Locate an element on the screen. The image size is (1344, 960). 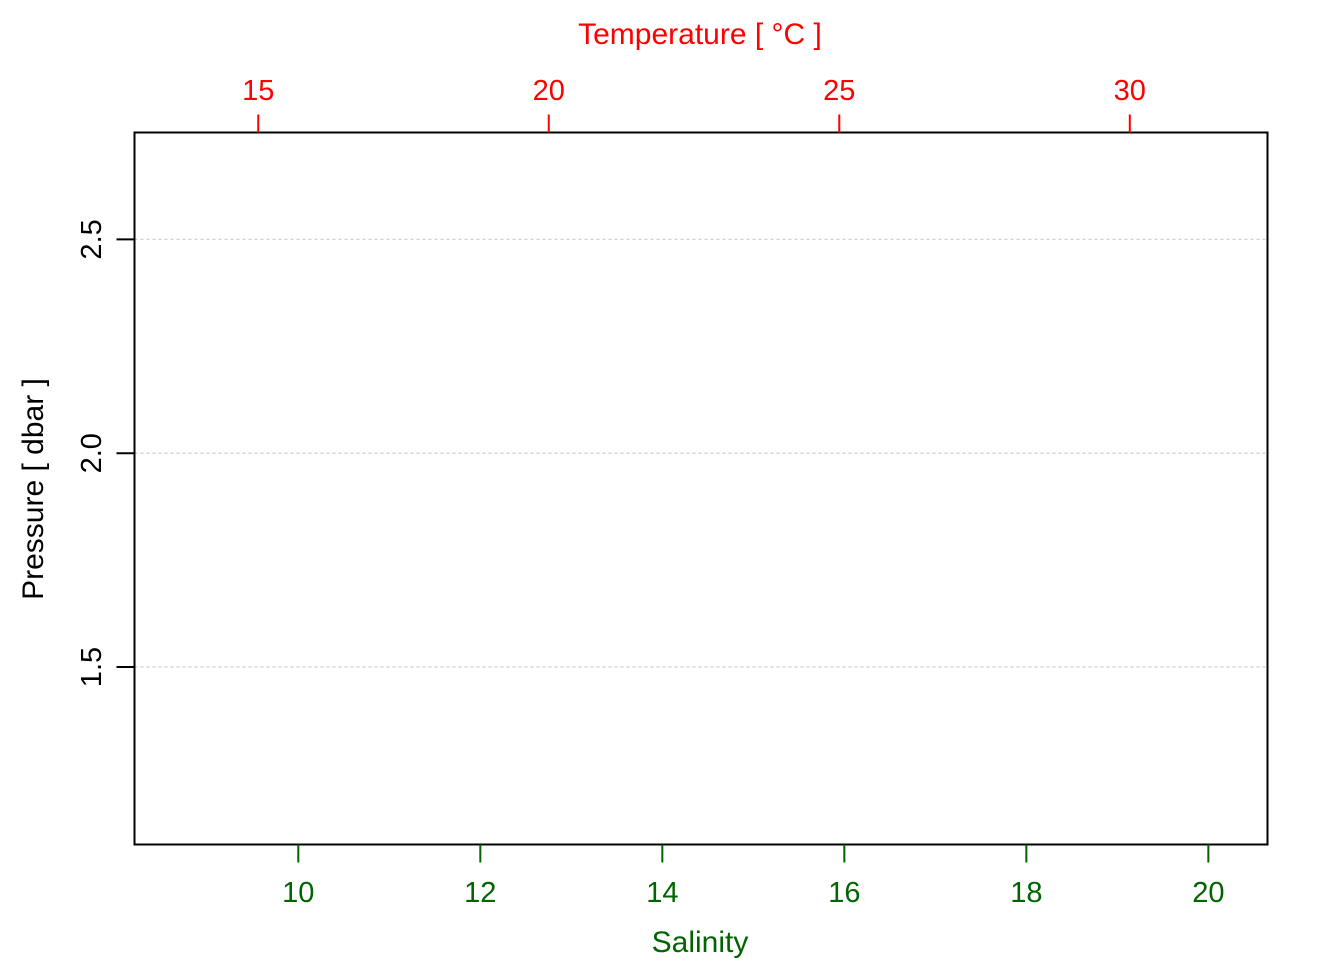
pressure-tick-label: 2.5 is located at coordinates (92, 239).